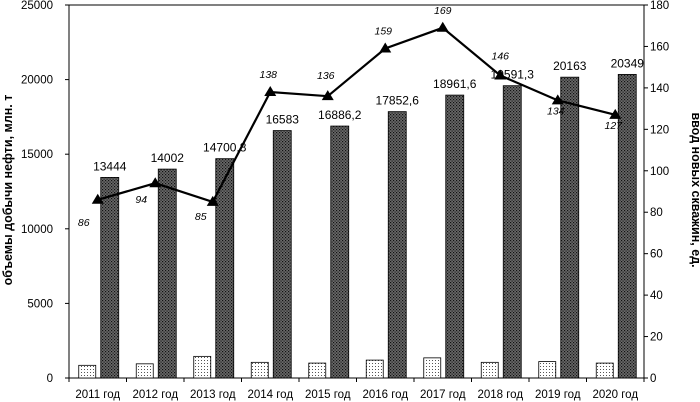  What do you see at coordinates (500, 395) in the screenshot?
I see `x-tick-label: 2018 год` at bounding box center [500, 395].